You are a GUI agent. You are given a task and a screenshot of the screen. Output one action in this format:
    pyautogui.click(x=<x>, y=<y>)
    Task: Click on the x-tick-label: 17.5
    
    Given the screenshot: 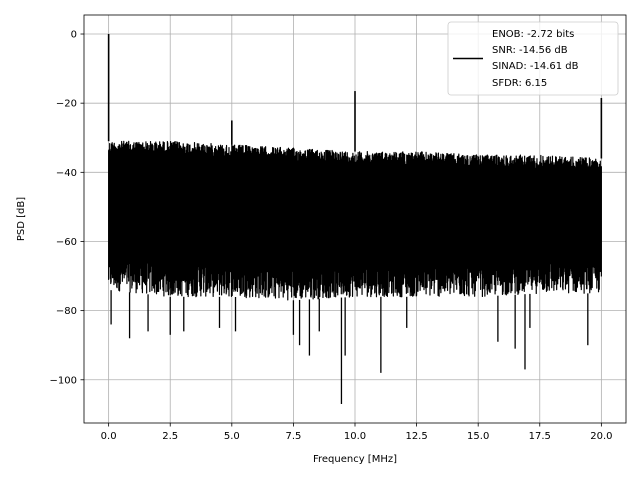 What is the action you would take?
    pyautogui.click(x=540, y=436)
    